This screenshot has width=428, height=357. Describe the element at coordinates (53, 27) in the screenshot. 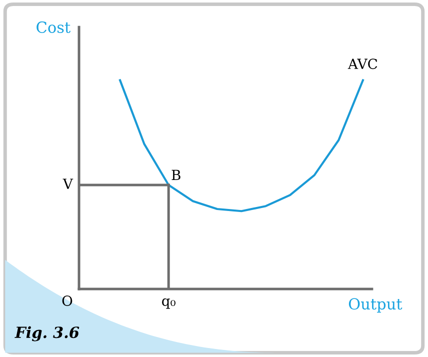

I see `y-axis-title: Cost` at that location.